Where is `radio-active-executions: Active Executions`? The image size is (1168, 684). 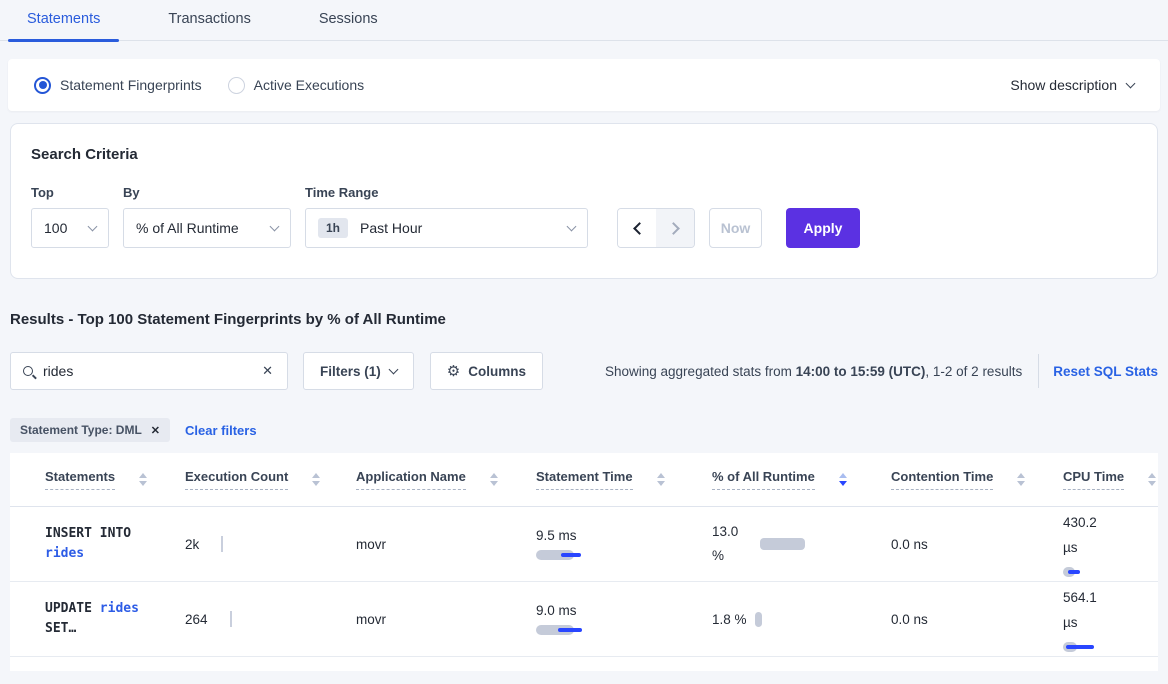
radio-active-executions: Active Executions is located at coordinates (296, 85).